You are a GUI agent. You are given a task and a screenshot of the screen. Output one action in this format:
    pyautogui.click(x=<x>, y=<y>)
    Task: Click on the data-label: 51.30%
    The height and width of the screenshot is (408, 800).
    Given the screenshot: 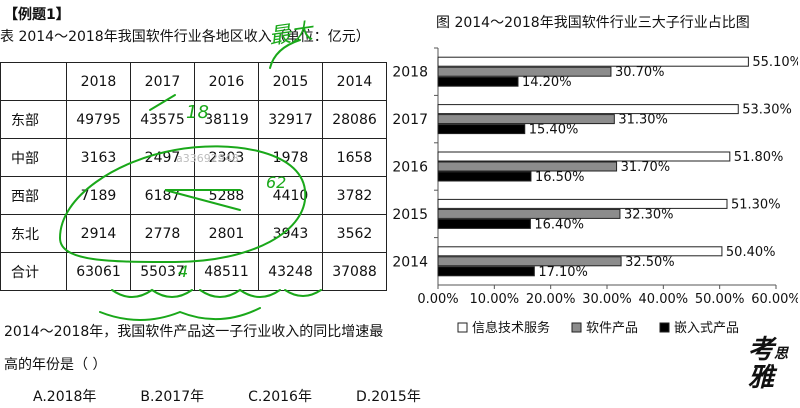 What is the action you would take?
    pyautogui.click(x=756, y=204)
    